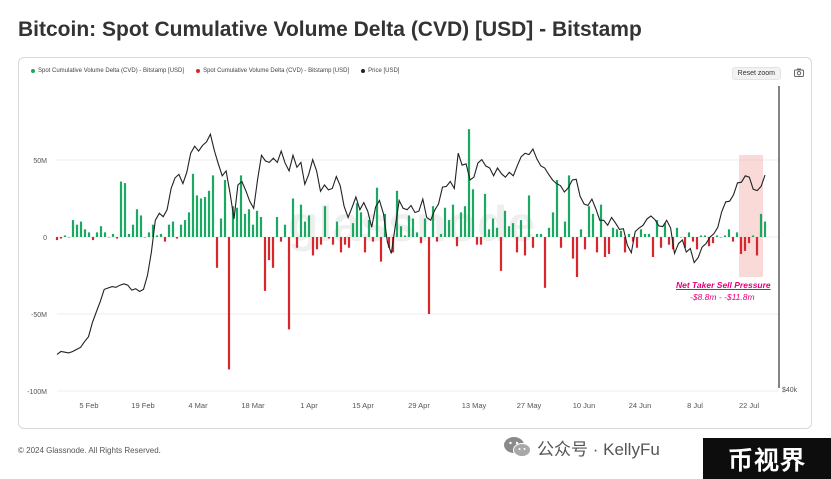 The height and width of the screenshot is (479, 831). I want to click on reset-zoom-button: Reset zoom, so click(756, 73).